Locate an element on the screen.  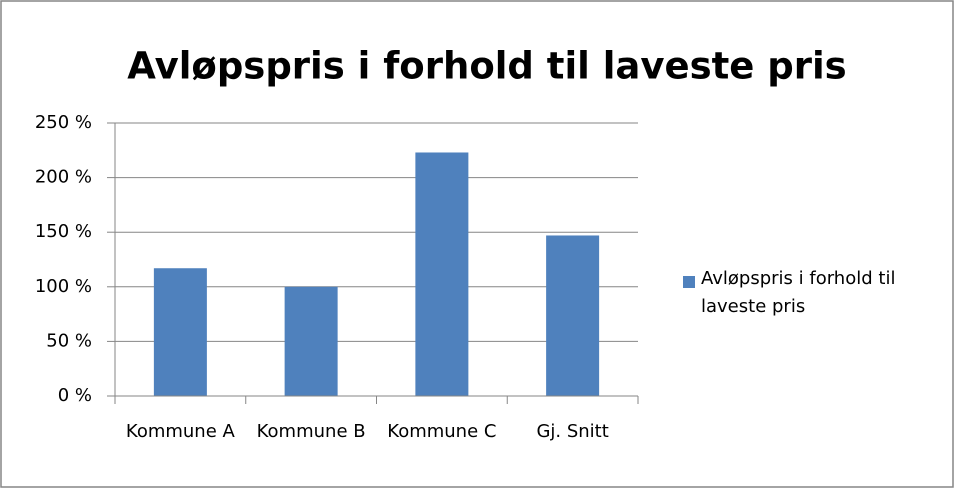
chart-title: Avløpspris i forhold til laveste pris is located at coordinates (486, 66).